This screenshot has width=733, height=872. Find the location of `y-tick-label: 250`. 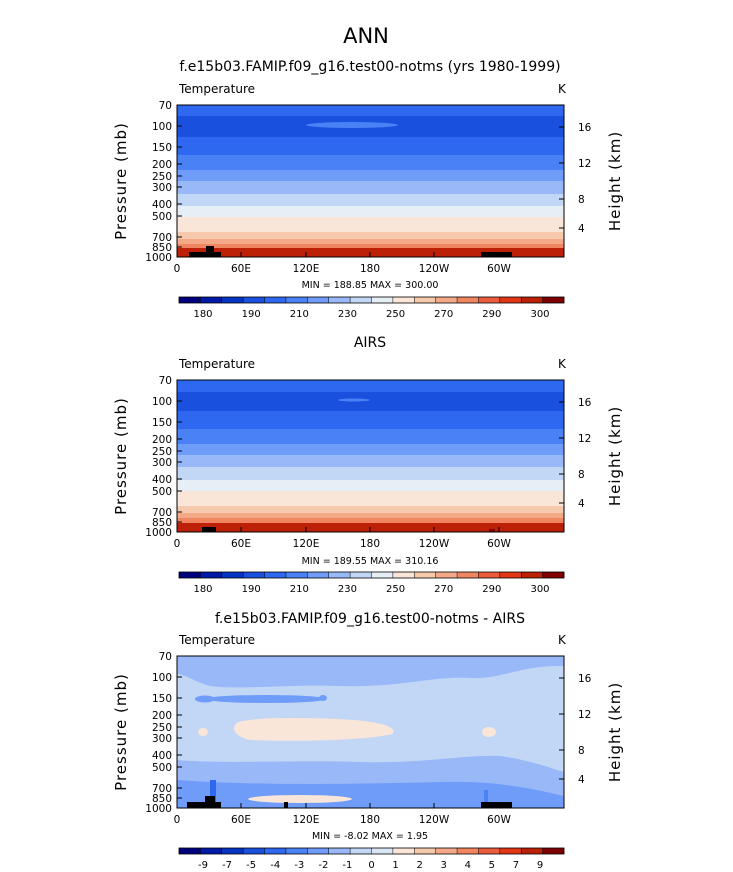

y-tick-label: 250 is located at coordinates (162, 177).